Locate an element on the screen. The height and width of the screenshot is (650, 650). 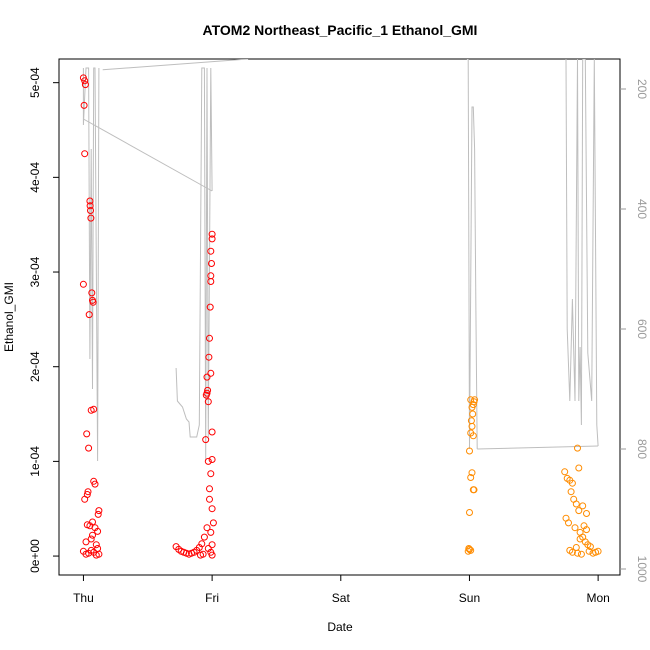
y-tick-label: 5e-04 is located at coordinates (35, 82).